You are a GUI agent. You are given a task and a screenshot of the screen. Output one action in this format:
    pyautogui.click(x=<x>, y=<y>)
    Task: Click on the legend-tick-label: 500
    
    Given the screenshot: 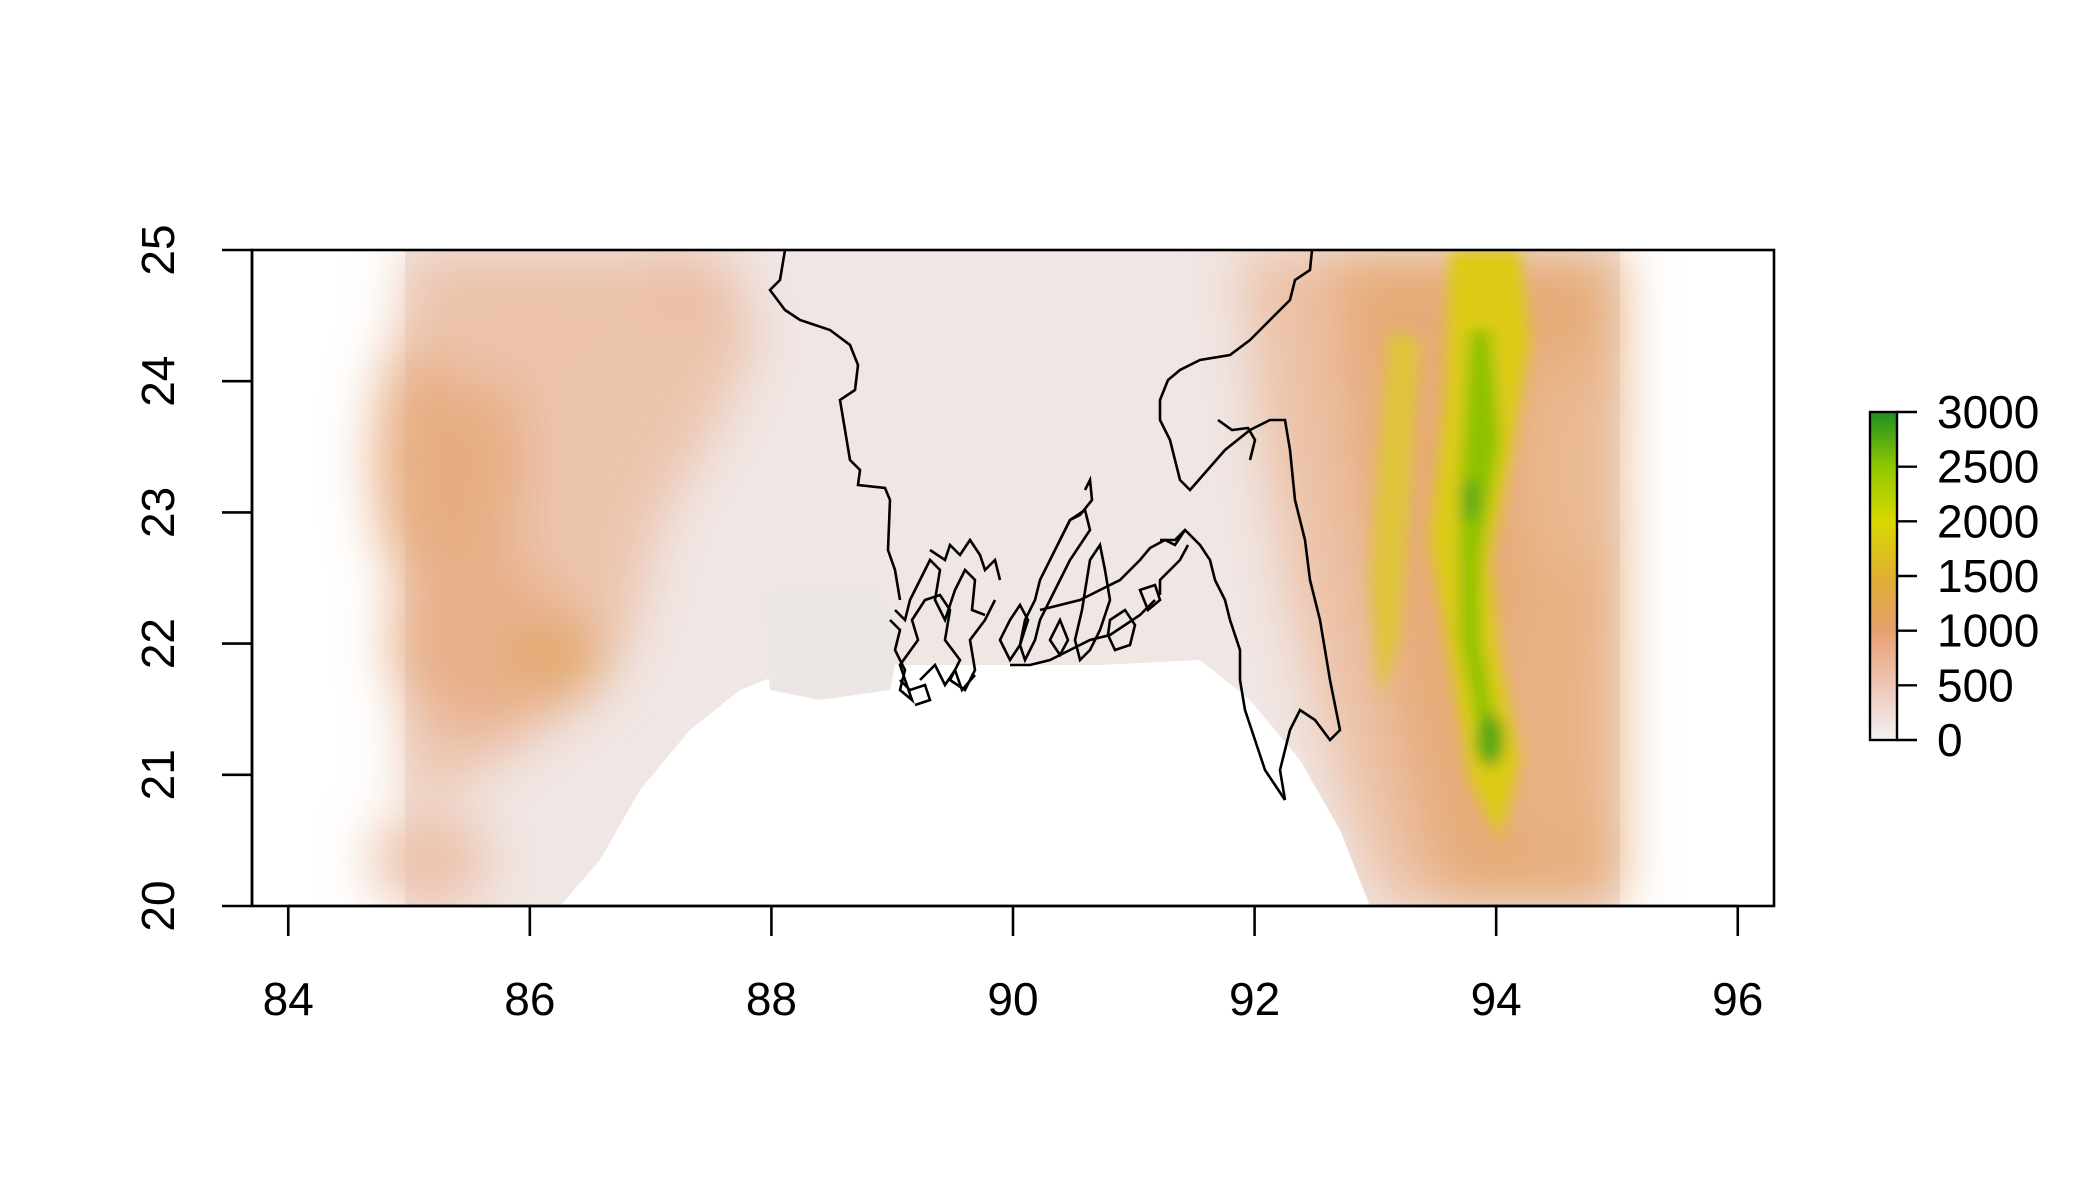 What is the action you would take?
    pyautogui.click(x=1975, y=685)
    